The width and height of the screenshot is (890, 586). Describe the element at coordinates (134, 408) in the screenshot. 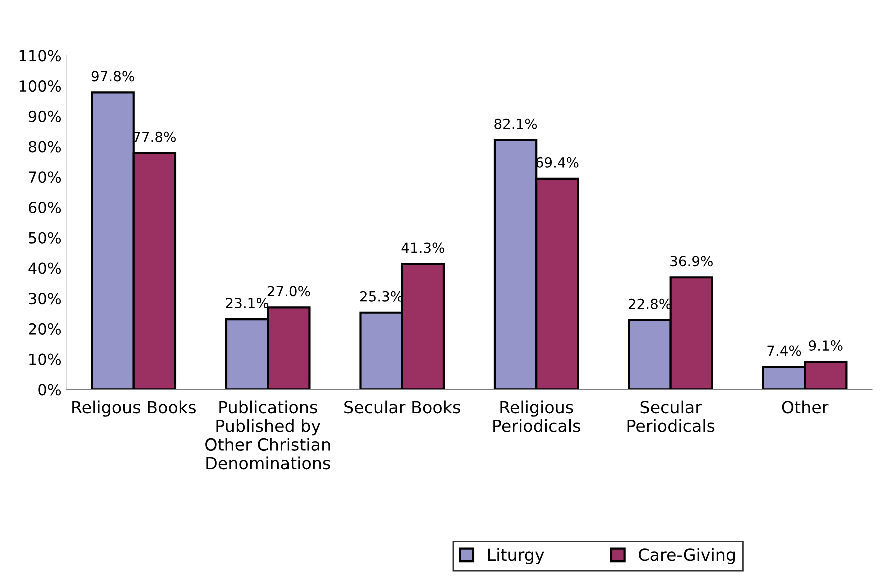

I see `x-tick-label: Religous Books` at that location.